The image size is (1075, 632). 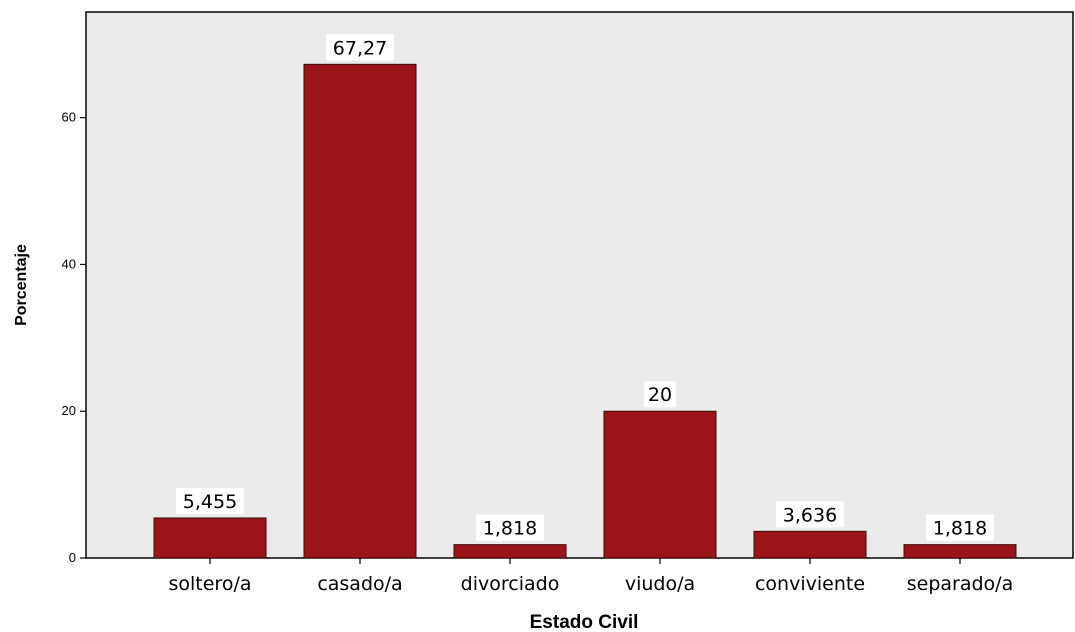 I want to click on x-tick-label: soltero/a, so click(x=209, y=584).